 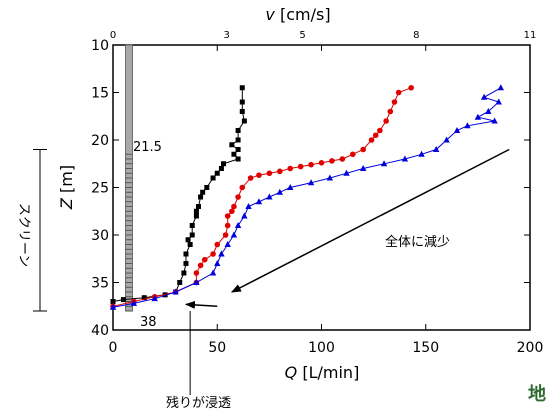 I want to click on y-tick-label: 20, so click(x=100, y=141).